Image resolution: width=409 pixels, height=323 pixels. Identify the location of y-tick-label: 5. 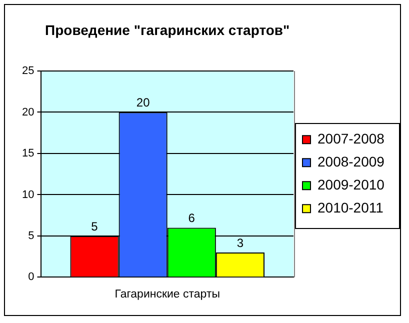
(31, 236).